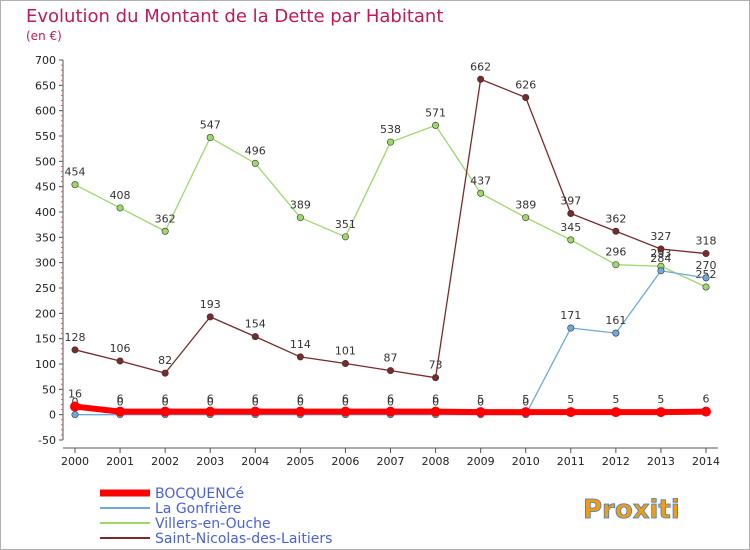 The image size is (750, 550). Describe the element at coordinates (198, 509) in the screenshot. I see `legend-label: La Gonfrière` at that location.